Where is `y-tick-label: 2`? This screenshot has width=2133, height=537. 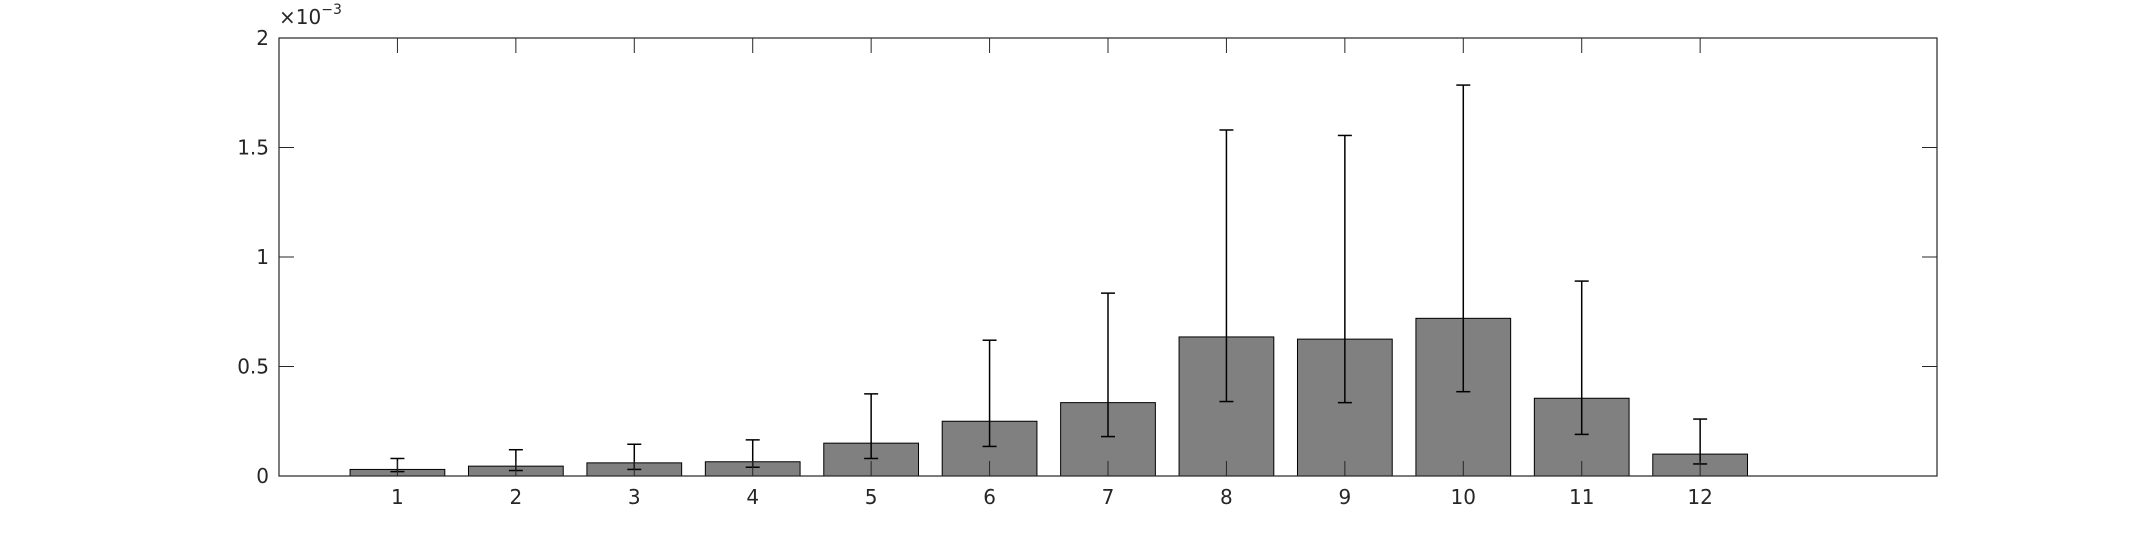 y-tick-label: 2 is located at coordinates (262, 38).